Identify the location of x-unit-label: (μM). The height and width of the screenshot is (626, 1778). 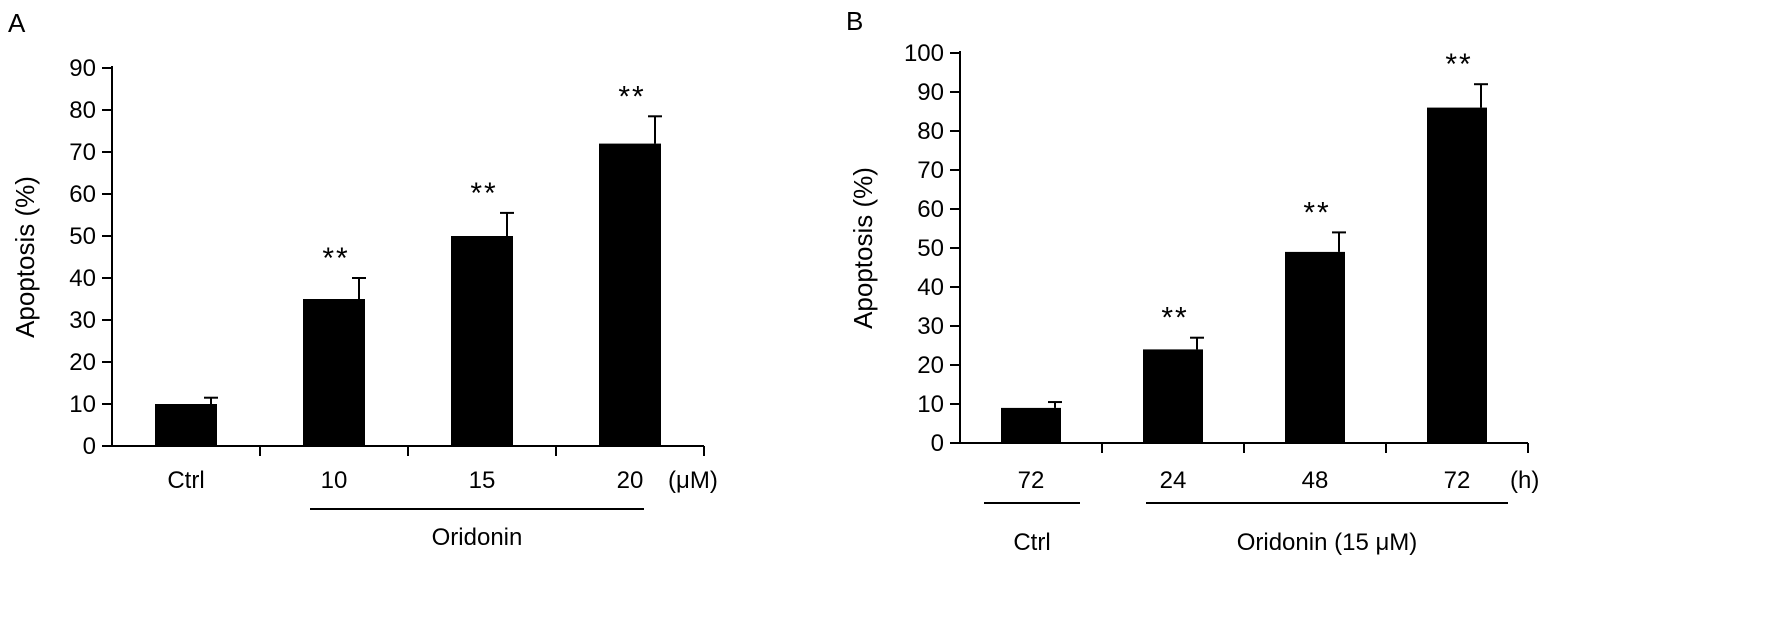
(693, 480).